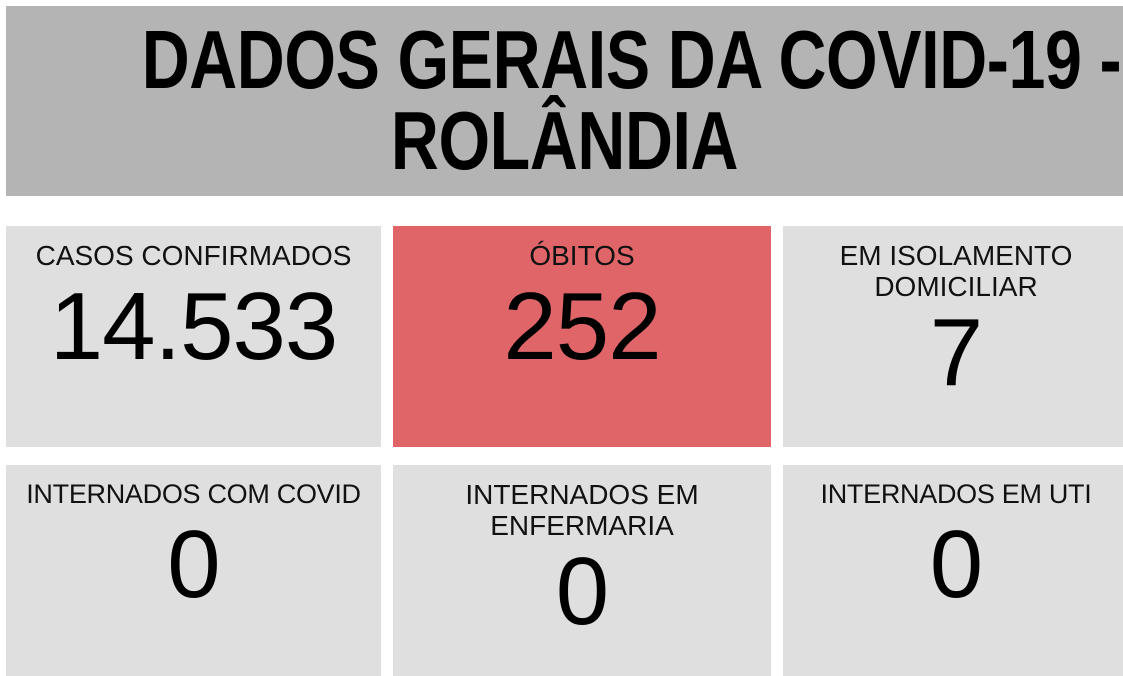 The width and height of the screenshot is (1123, 676). I want to click on stat-card-value: 252, so click(582, 327).